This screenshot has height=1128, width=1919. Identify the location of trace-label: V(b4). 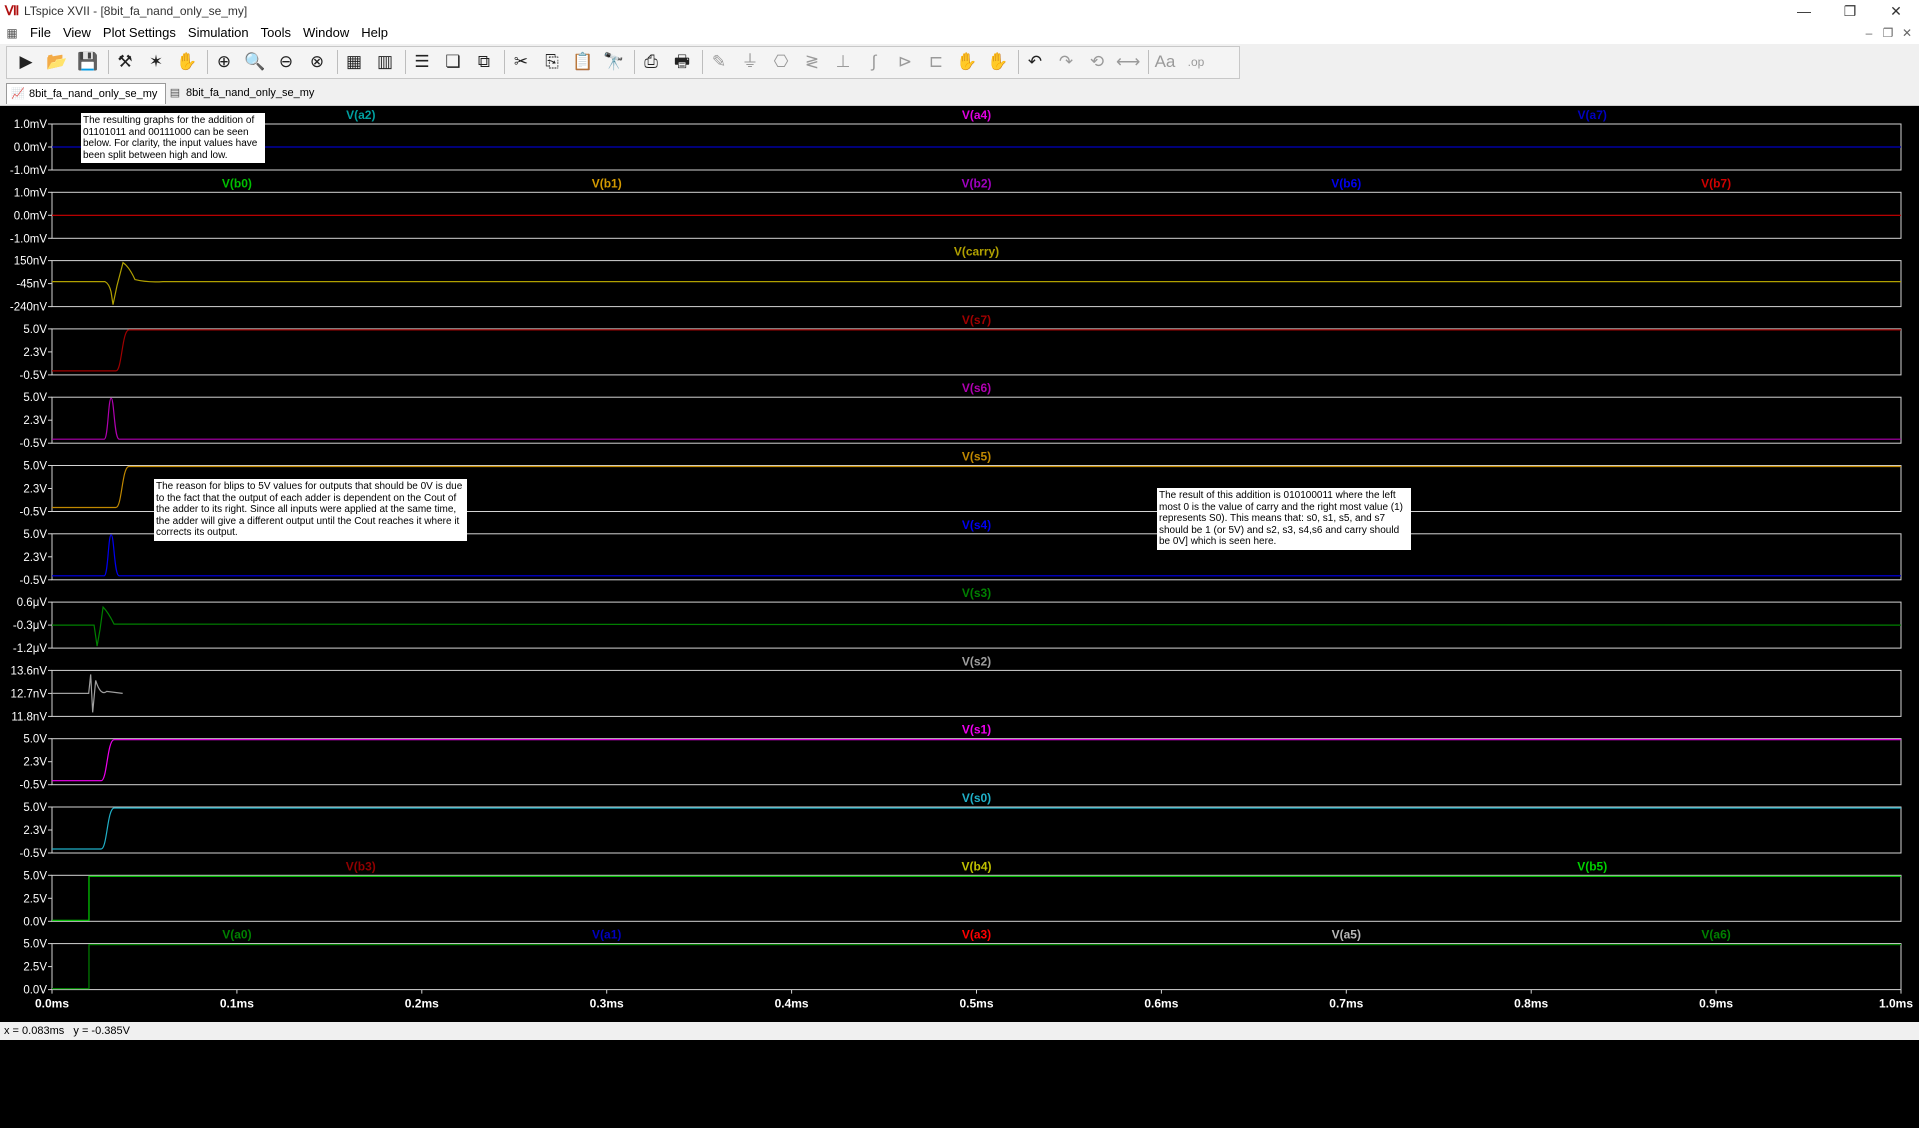
(977, 866).